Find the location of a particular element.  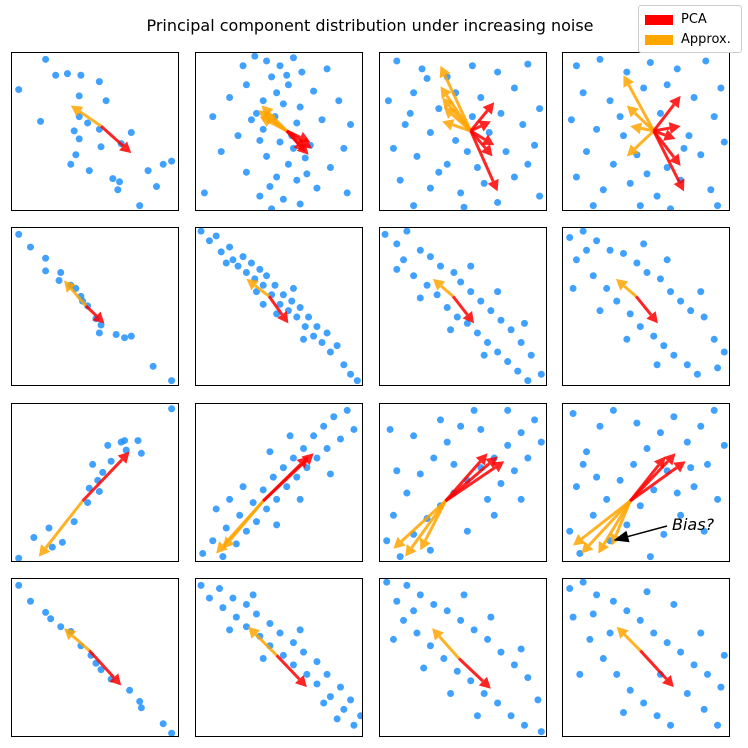

legend-label-pca: PCA is located at coordinates (694, 19).